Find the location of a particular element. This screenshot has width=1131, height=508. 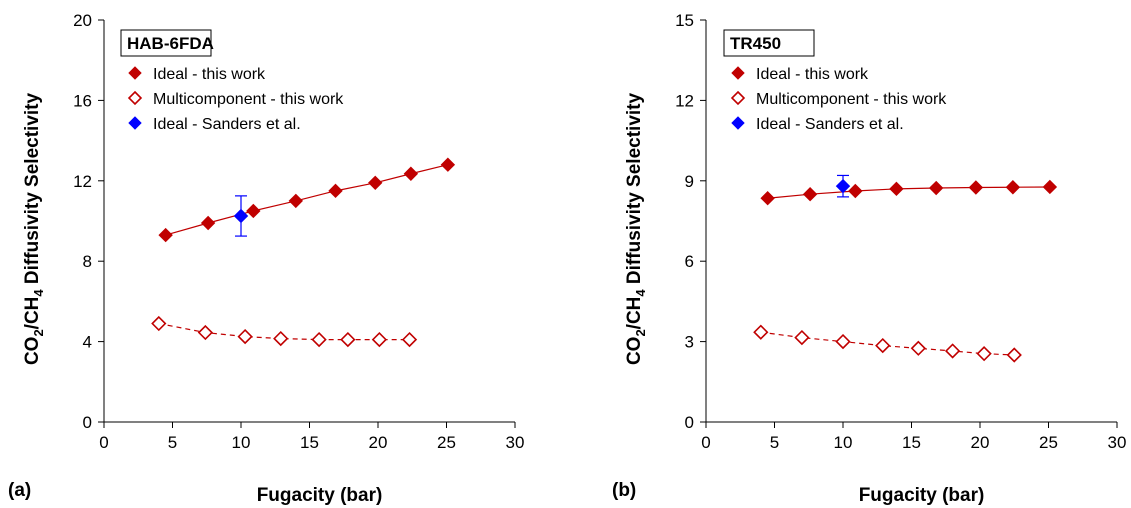

y-tick-label: 15 is located at coordinates (684, 20).